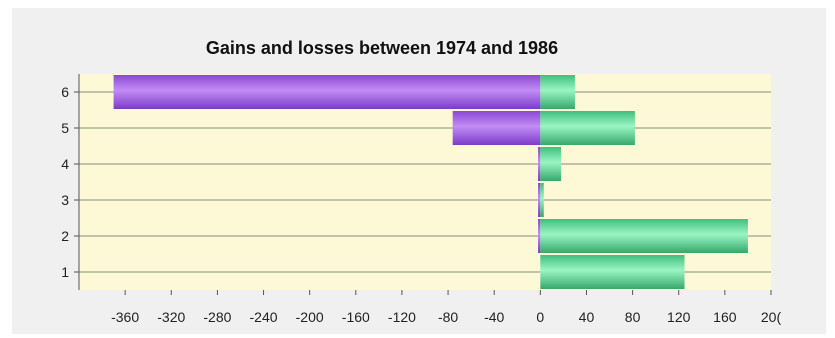 The height and width of the screenshot is (338, 835). I want to click on x-tick-label: -240, so click(264, 317).